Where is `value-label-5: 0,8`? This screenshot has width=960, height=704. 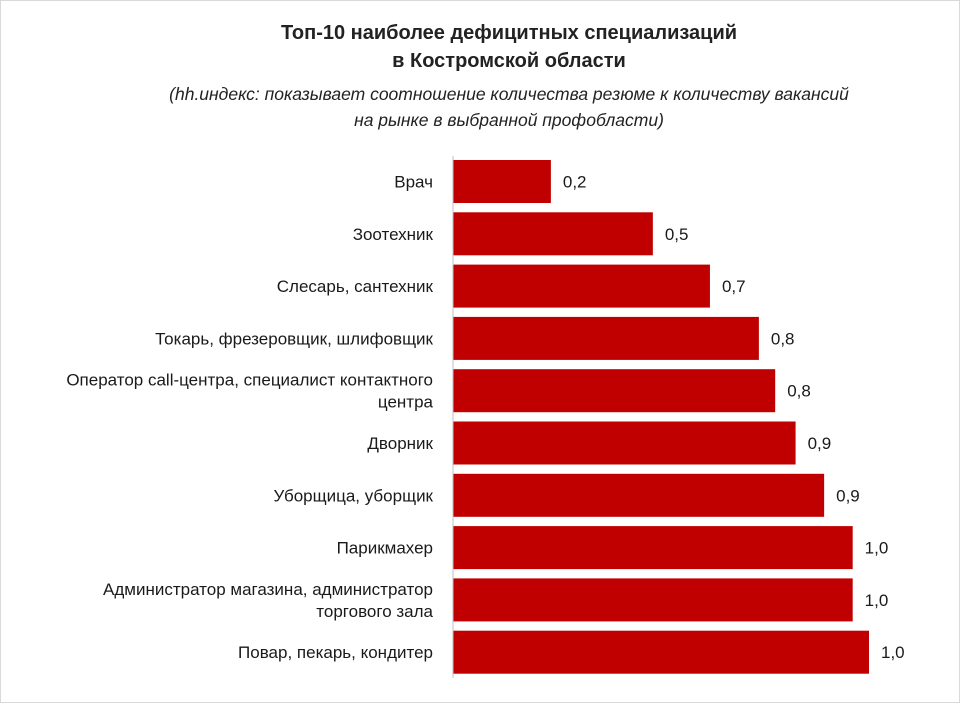 value-label-5: 0,8 is located at coordinates (799, 391).